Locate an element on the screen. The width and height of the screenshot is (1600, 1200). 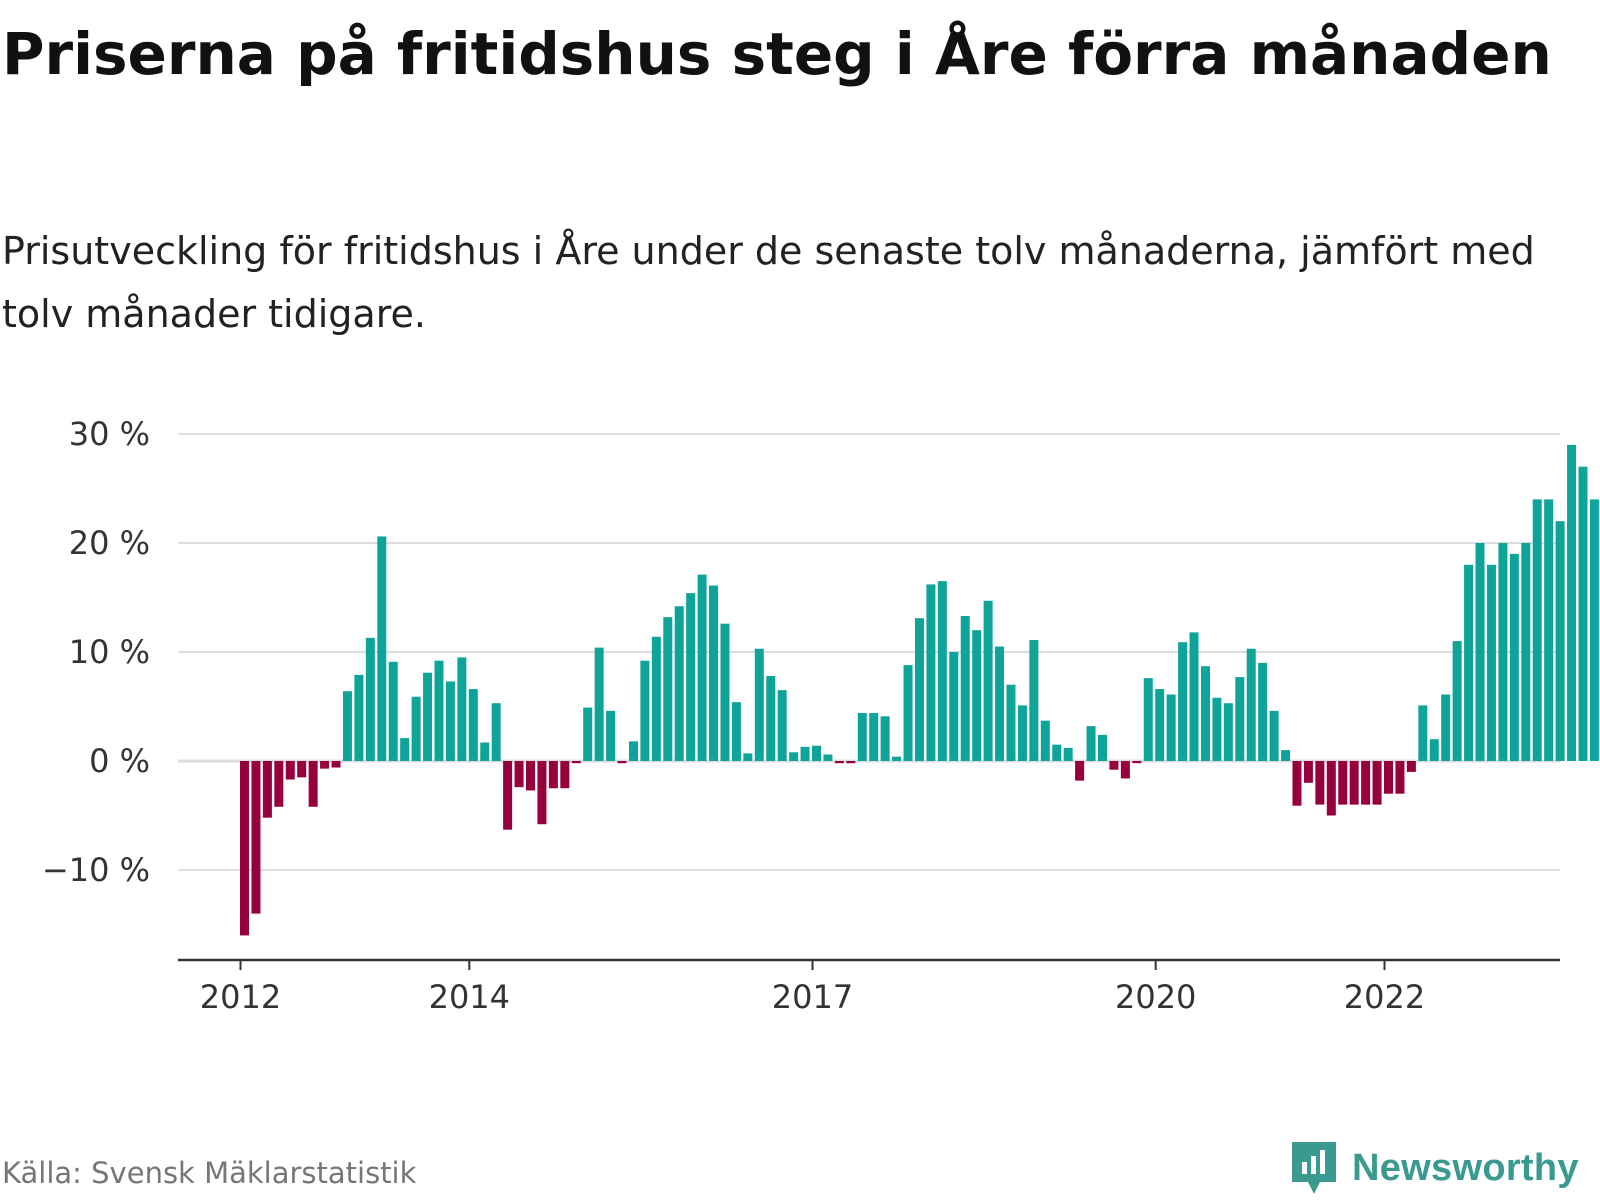
y-tick-label: 20 % is located at coordinates (109, 543).